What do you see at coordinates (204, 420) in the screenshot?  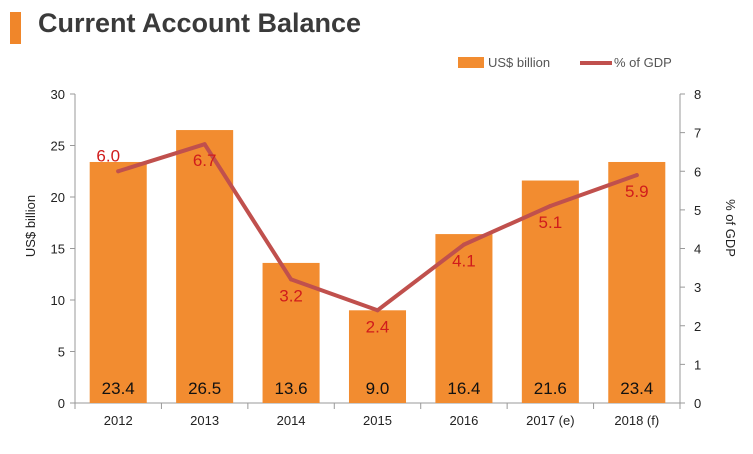 I see `x-tick-label: 2013` at bounding box center [204, 420].